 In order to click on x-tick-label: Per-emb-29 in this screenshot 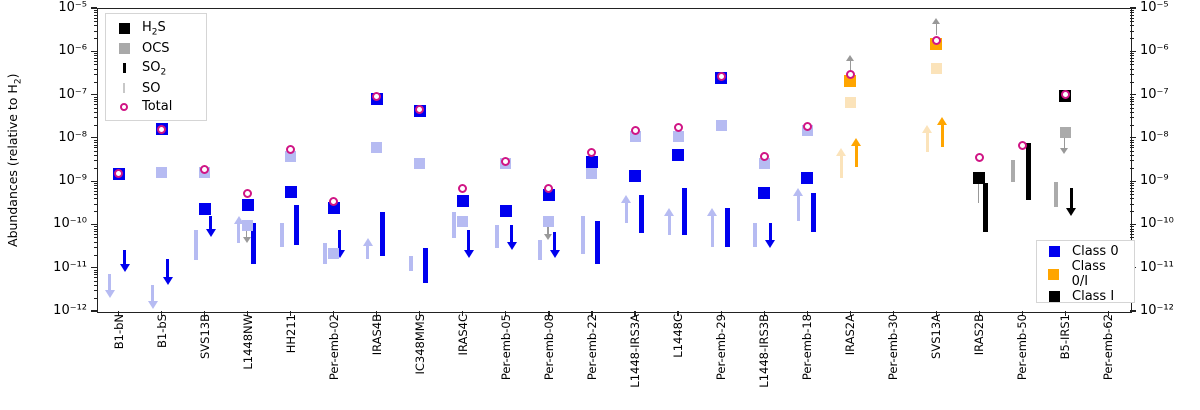, I will do `click(721, 347)`.